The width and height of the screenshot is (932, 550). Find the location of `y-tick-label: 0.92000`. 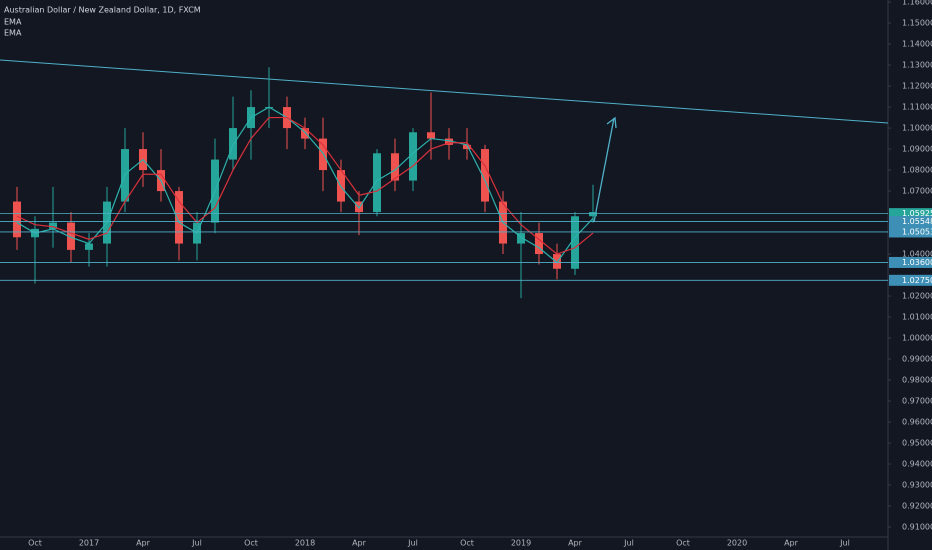

y-tick-label: 0.92000 is located at coordinates (917, 506).